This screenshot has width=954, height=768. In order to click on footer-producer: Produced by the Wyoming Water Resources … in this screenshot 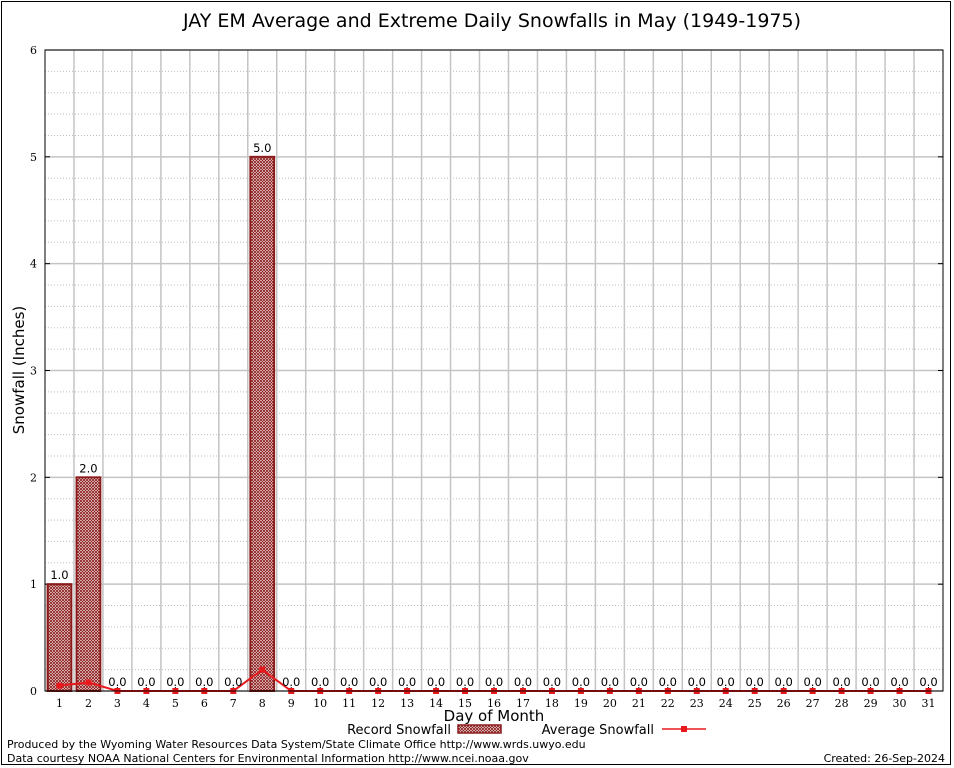, I will do `click(296, 744)`.